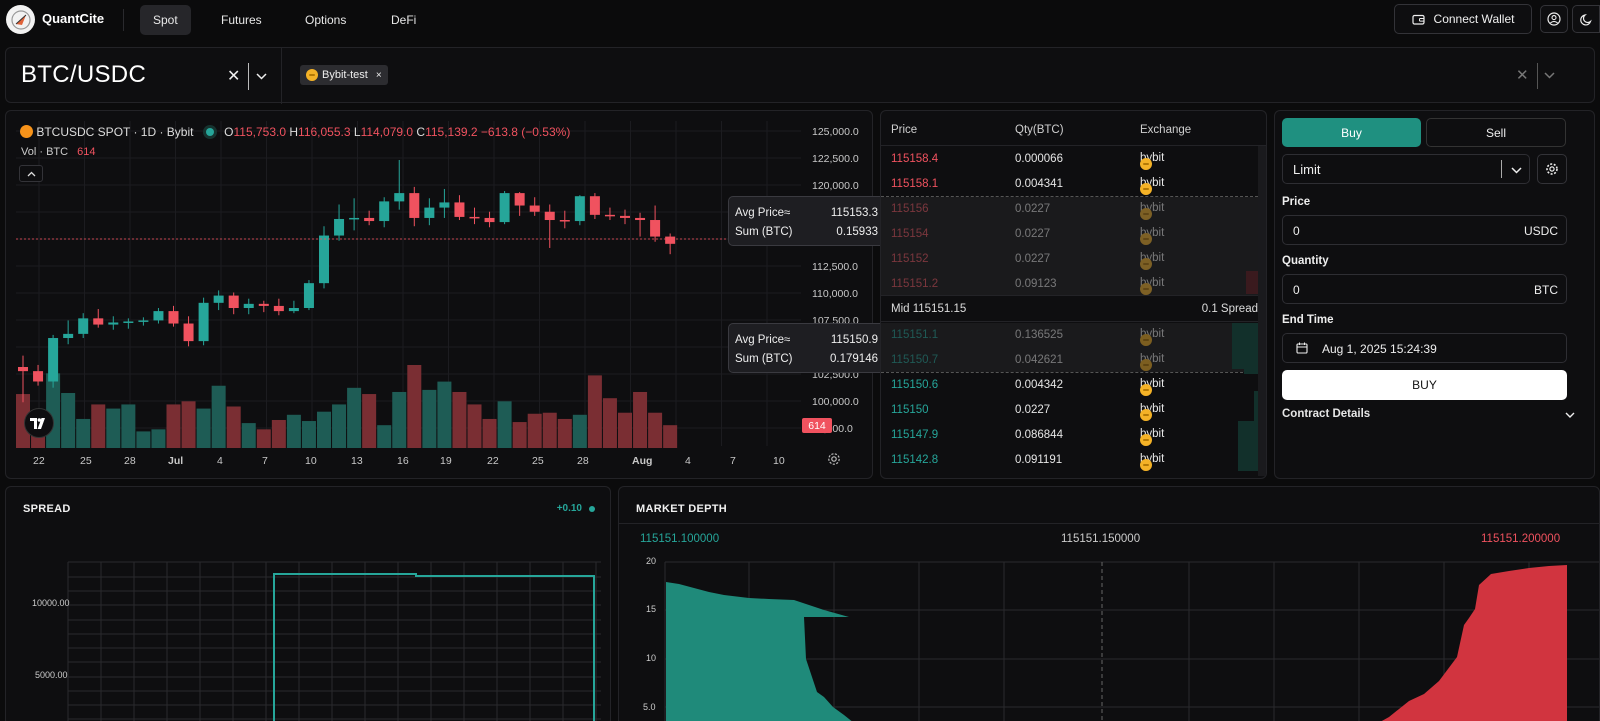 Image resolution: width=1600 pixels, height=721 pixels. Describe the element at coordinates (1069, 385) in the screenshot. I see `bid-row: 115150.6 0.004342 bybit` at that location.